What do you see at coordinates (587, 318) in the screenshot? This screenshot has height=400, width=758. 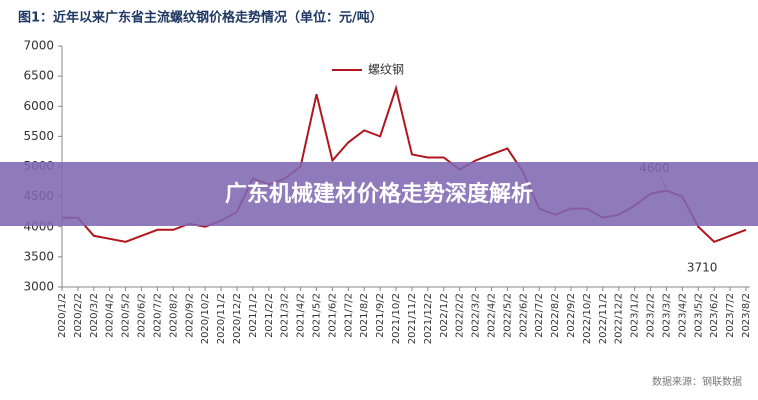 I see `x-tick-label: 2022/10/2` at bounding box center [587, 318].